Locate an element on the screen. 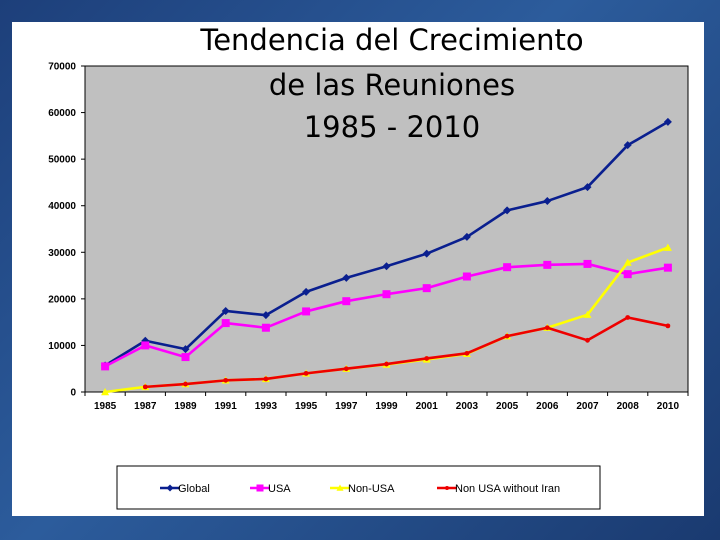  y-tick-label: 60000 is located at coordinates (62, 113).